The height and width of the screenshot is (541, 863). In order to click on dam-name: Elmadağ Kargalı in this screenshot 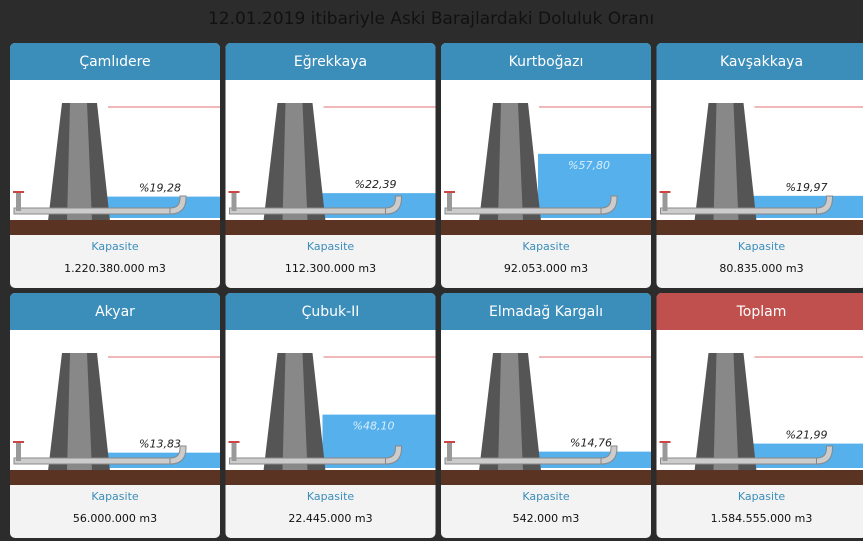, I will do `click(546, 312)`.